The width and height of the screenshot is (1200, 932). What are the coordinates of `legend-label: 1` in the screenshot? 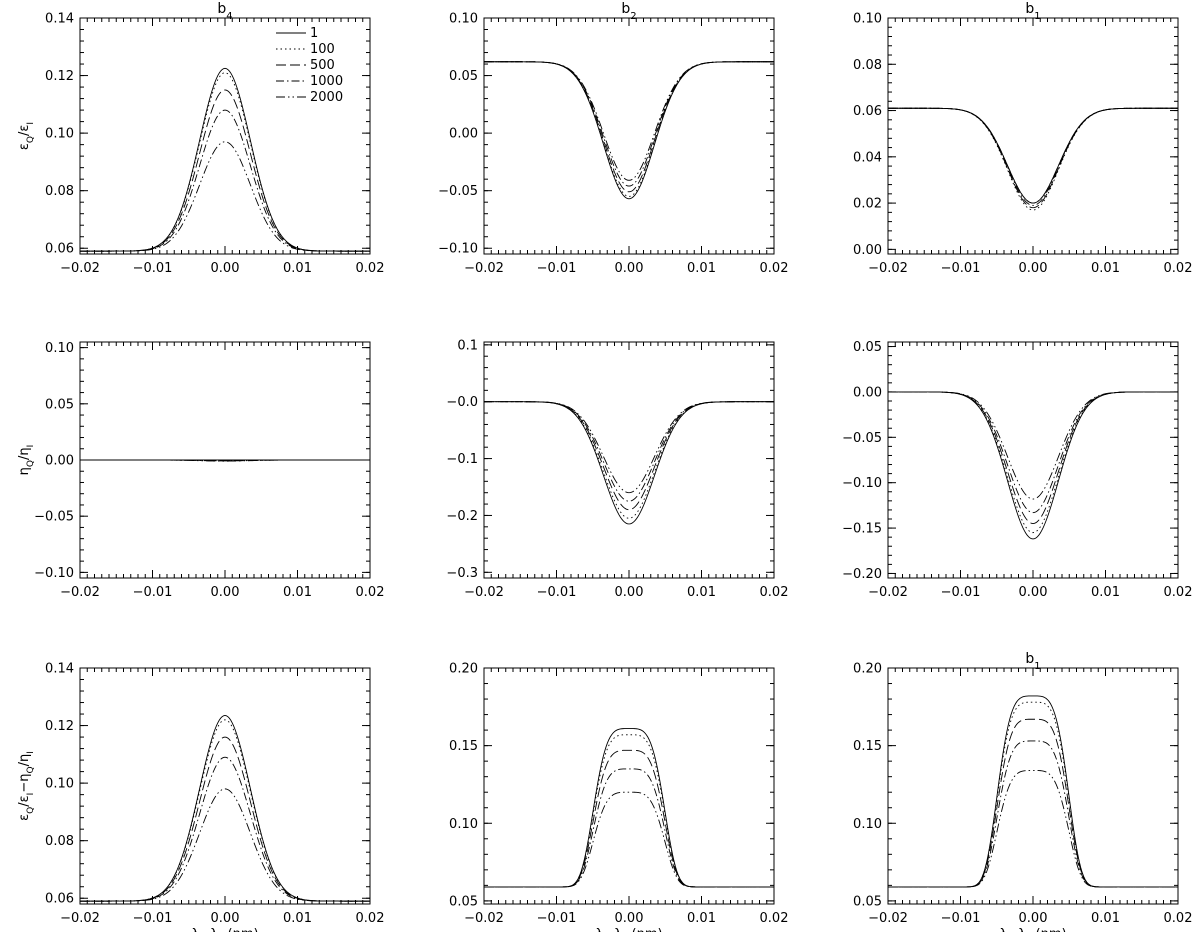 It's located at (314, 33).